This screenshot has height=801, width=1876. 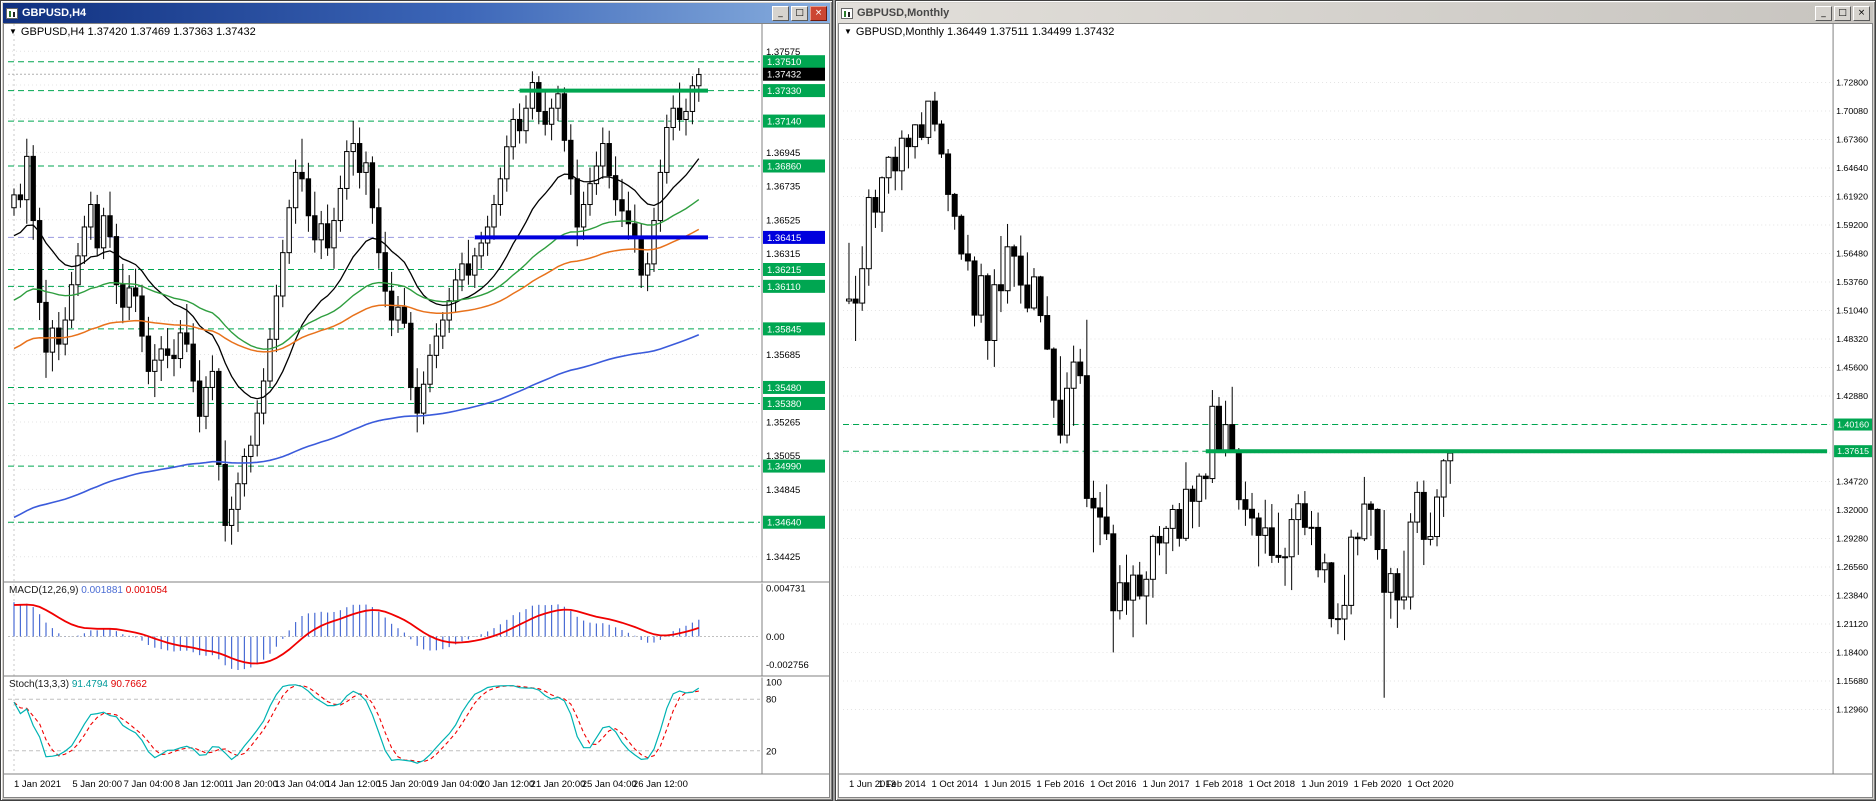 I want to click on svg-text: 25 Jan 04:00, so click(x=609, y=784).